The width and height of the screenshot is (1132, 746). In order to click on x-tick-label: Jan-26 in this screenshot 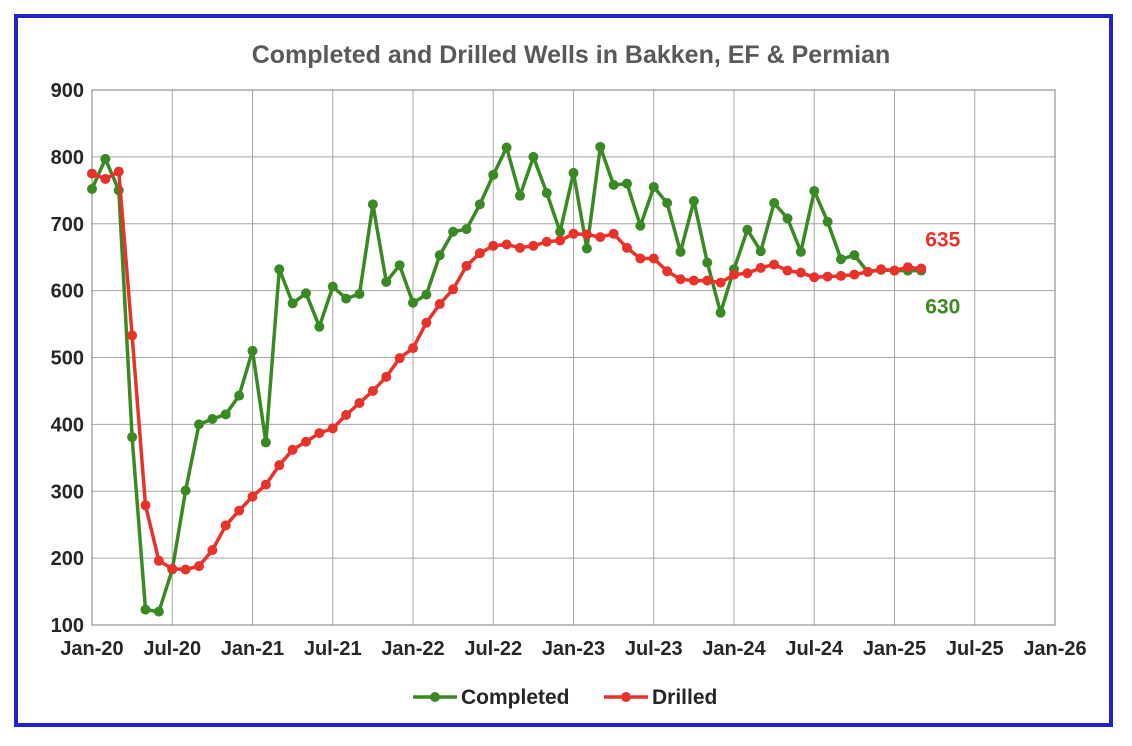, I will do `click(1054, 649)`.